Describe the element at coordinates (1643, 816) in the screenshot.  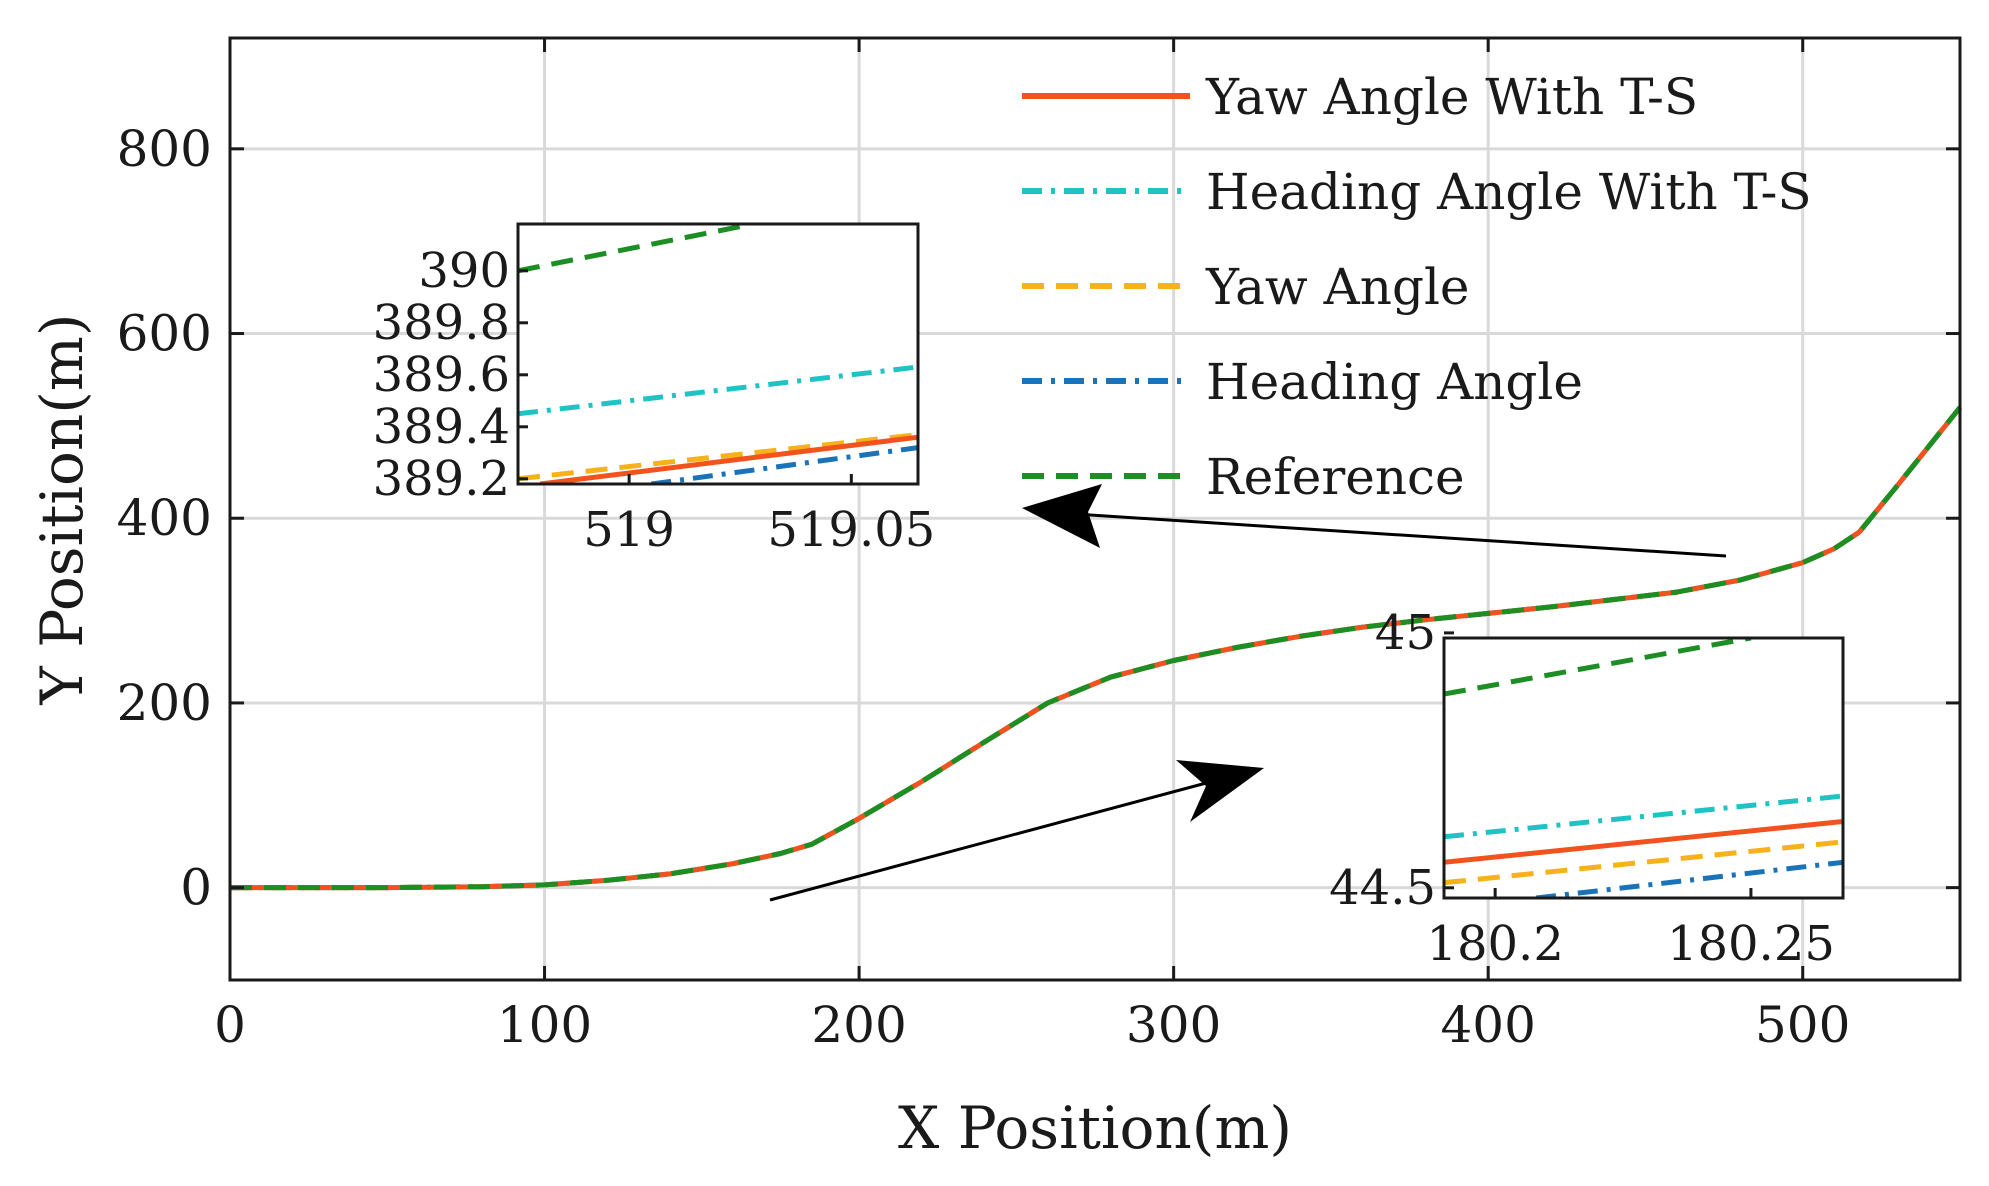
I see `inset-line-heading-angle-with-t-s` at that location.